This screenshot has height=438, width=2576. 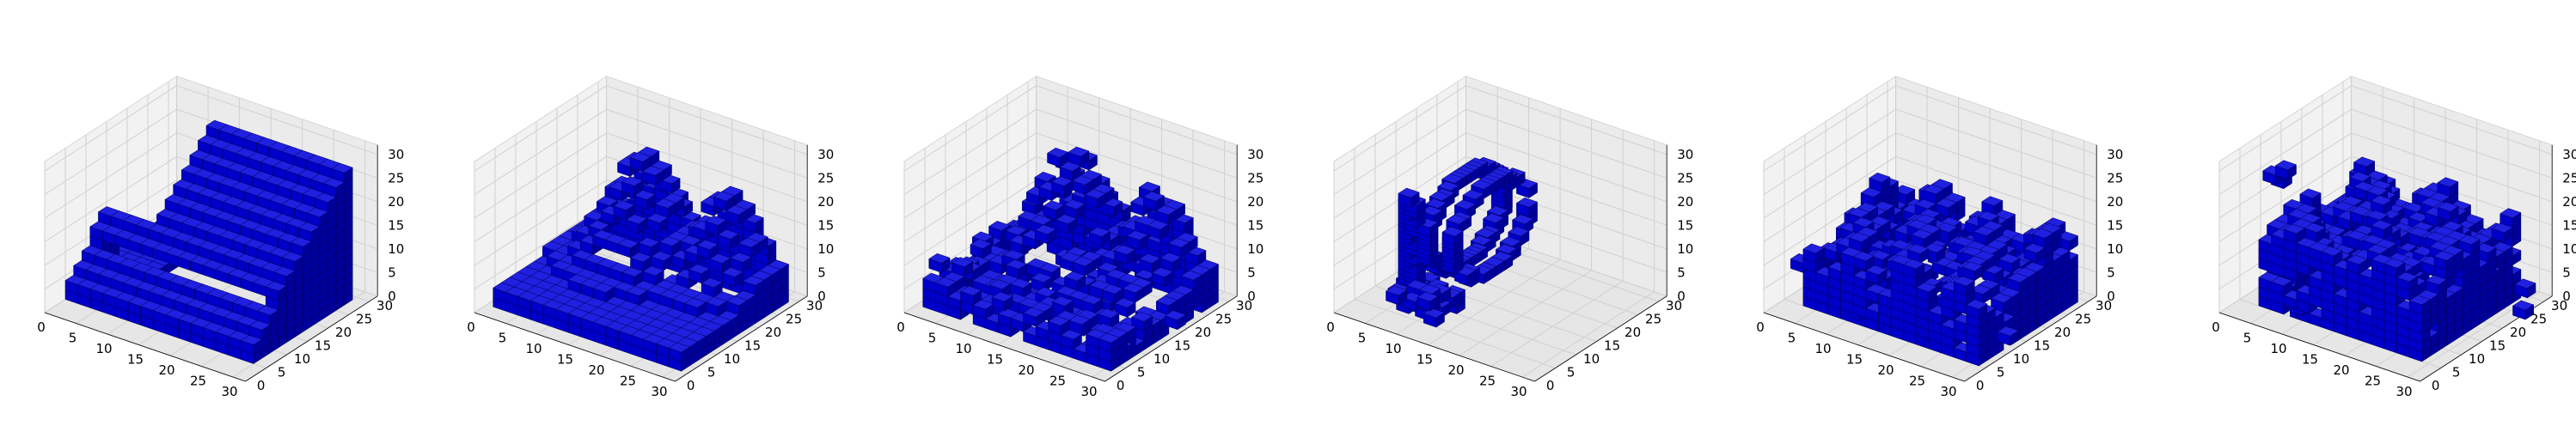 I want to click on y-tick-label: 5, so click(x=2456, y=372).